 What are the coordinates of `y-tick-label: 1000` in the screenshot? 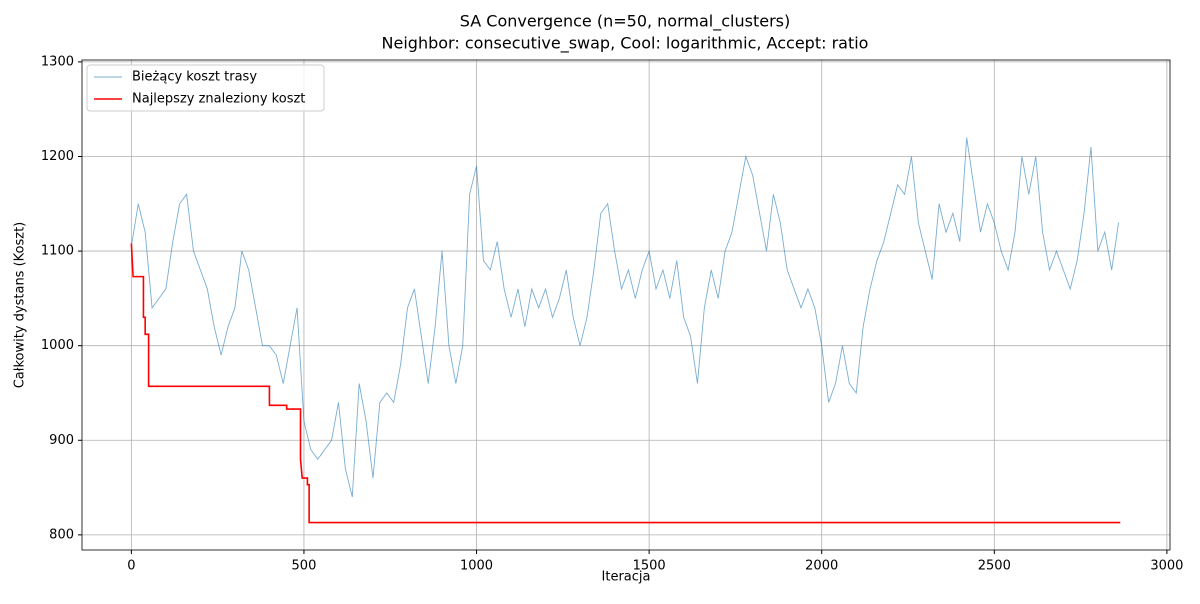 It's located at (57, 345).